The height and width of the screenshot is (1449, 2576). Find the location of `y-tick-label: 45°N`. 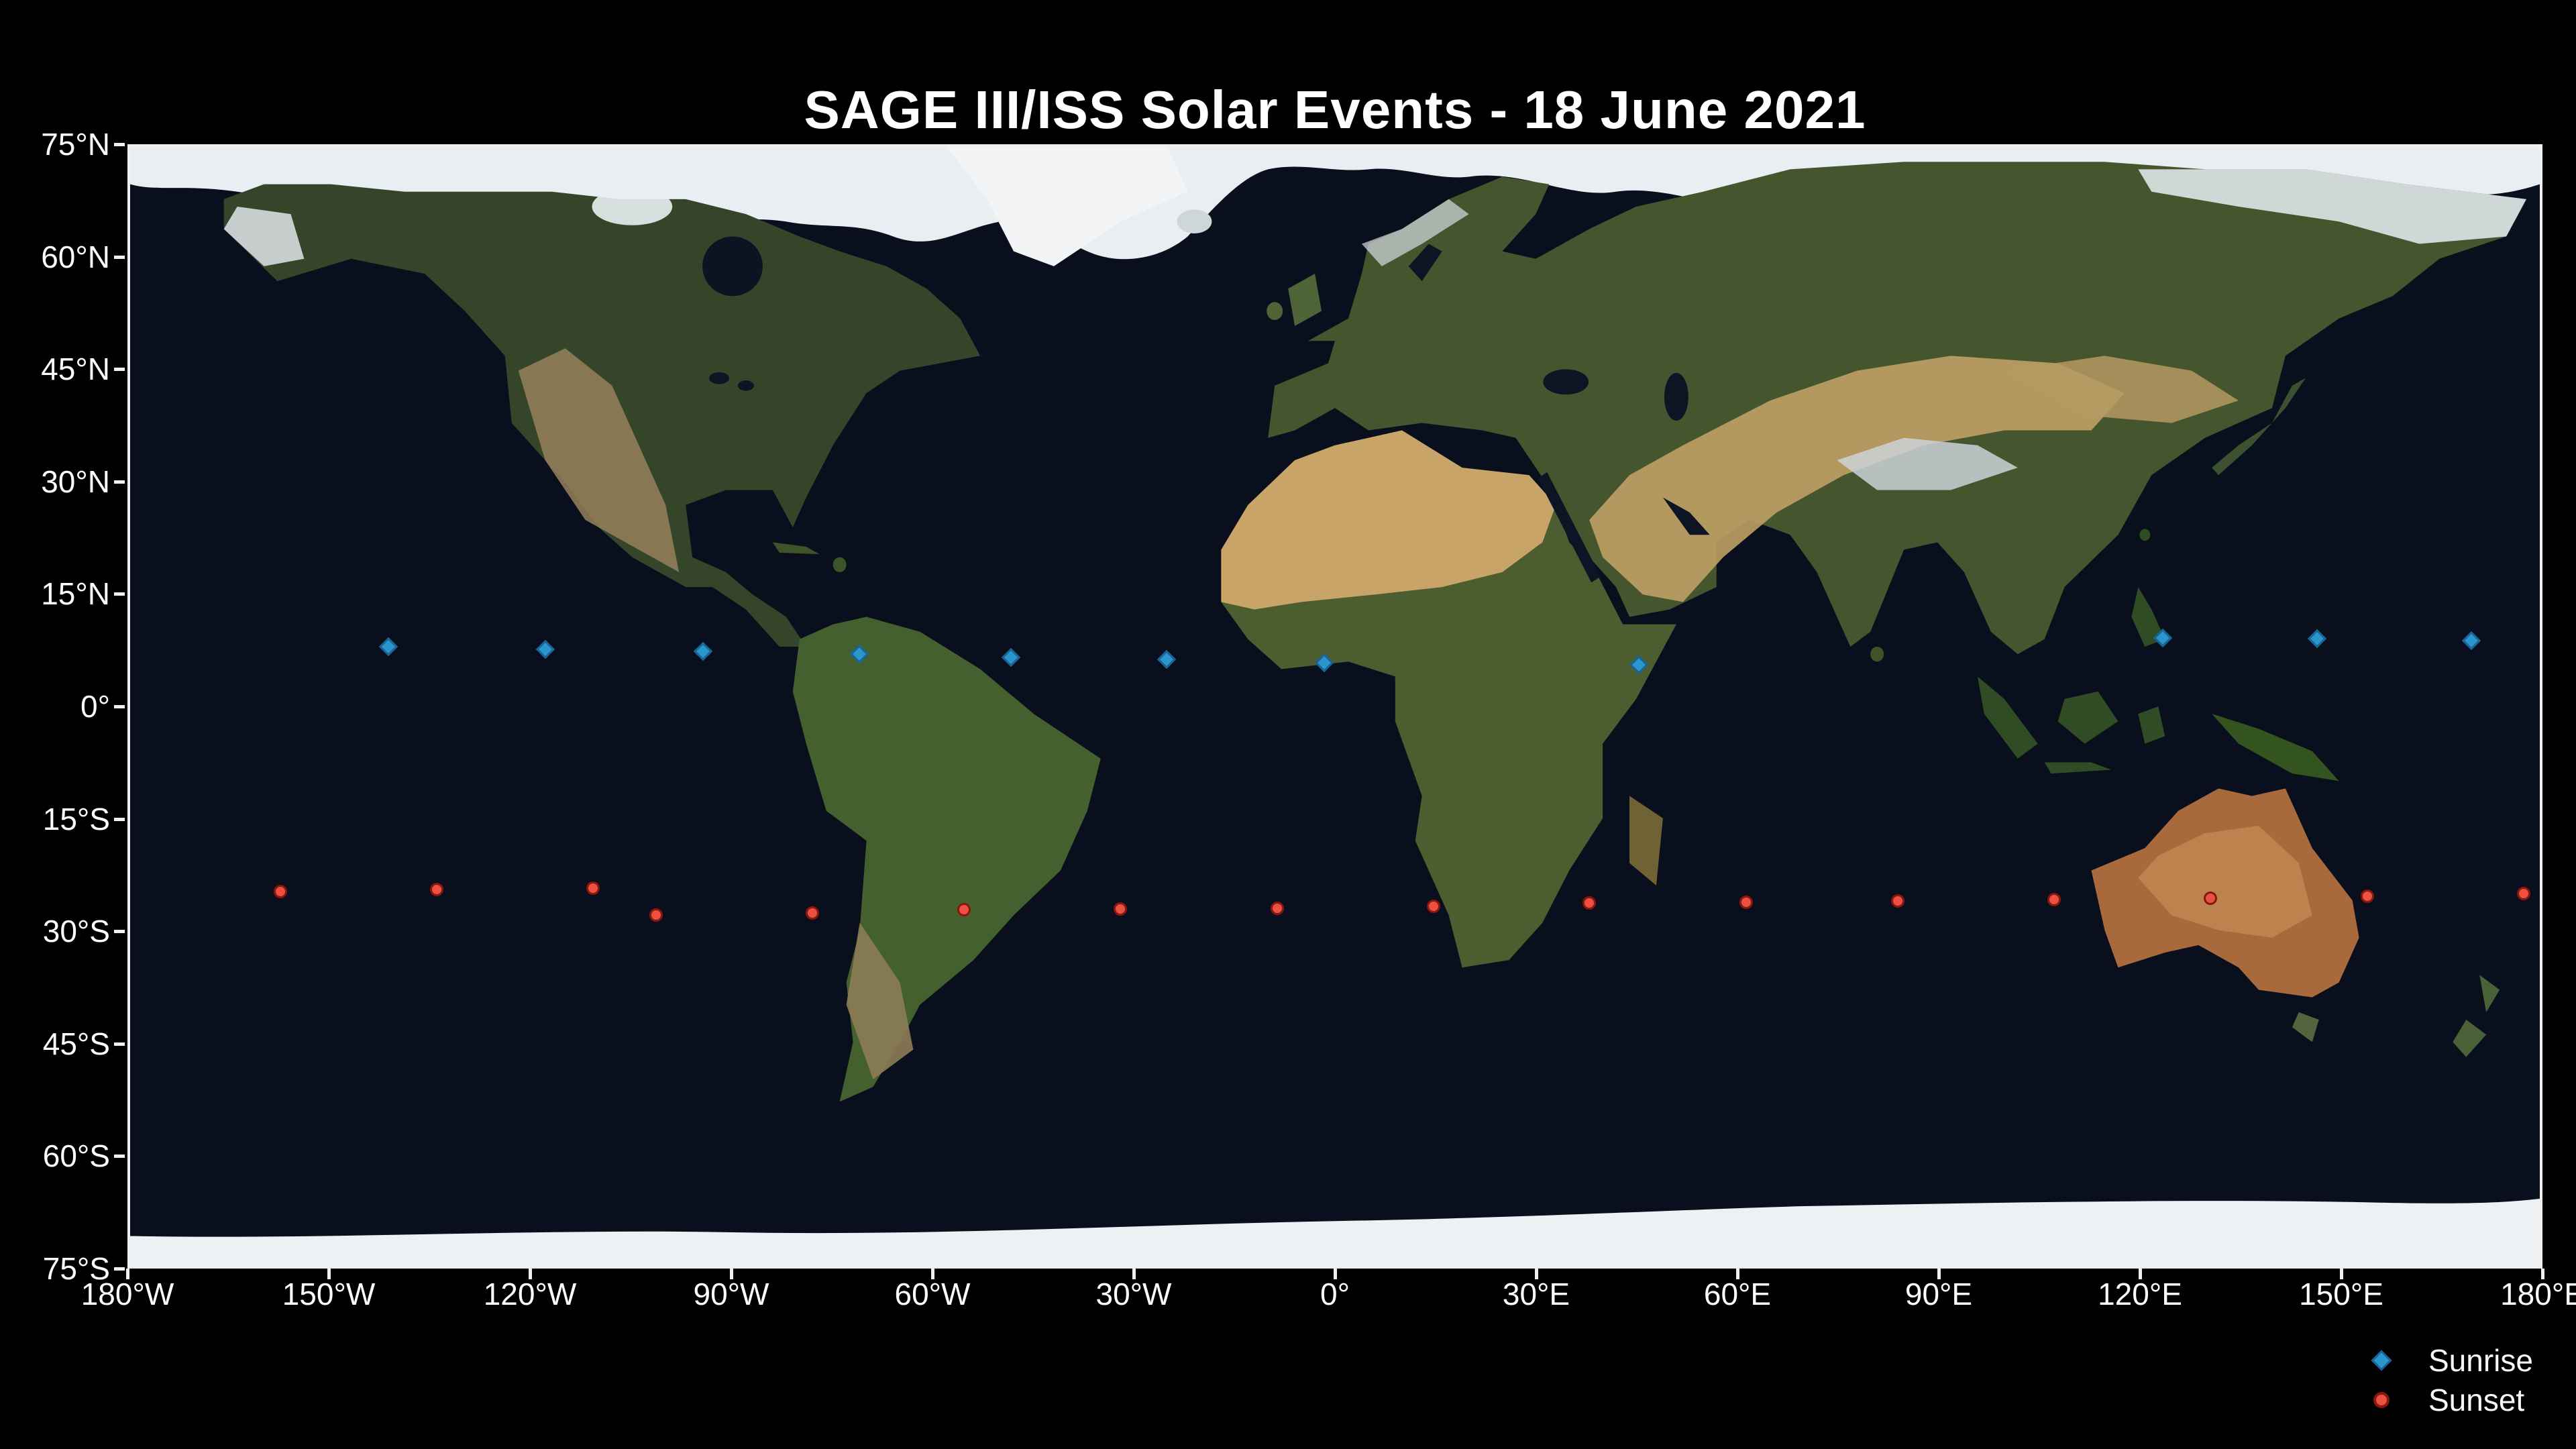

y-tick-label: 45°N is located at coordinates (75, 369).